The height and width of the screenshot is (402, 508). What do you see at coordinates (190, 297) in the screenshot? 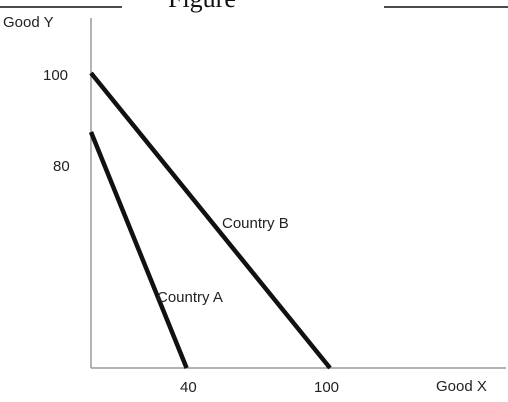
I see `country-a-label: Country A` at bounding box center [190, 297].